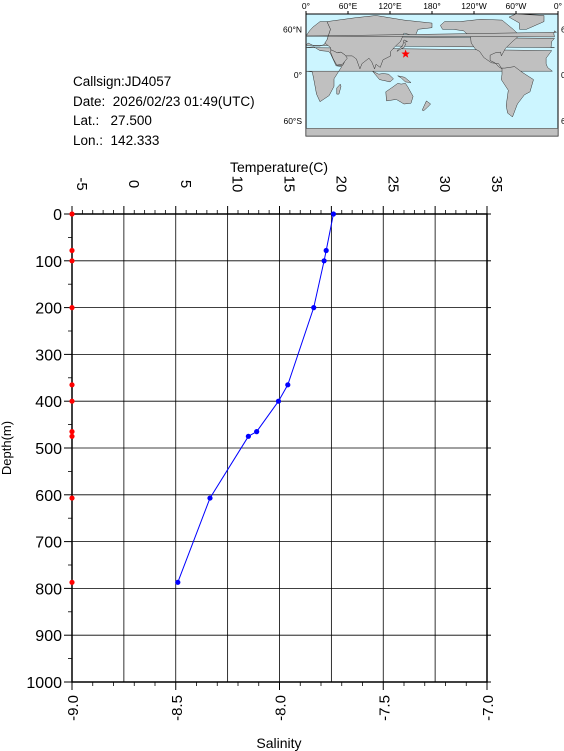 This screenshot has height=751, width=564. I want to click on depth-tick-label: 0, so click(57, 215).